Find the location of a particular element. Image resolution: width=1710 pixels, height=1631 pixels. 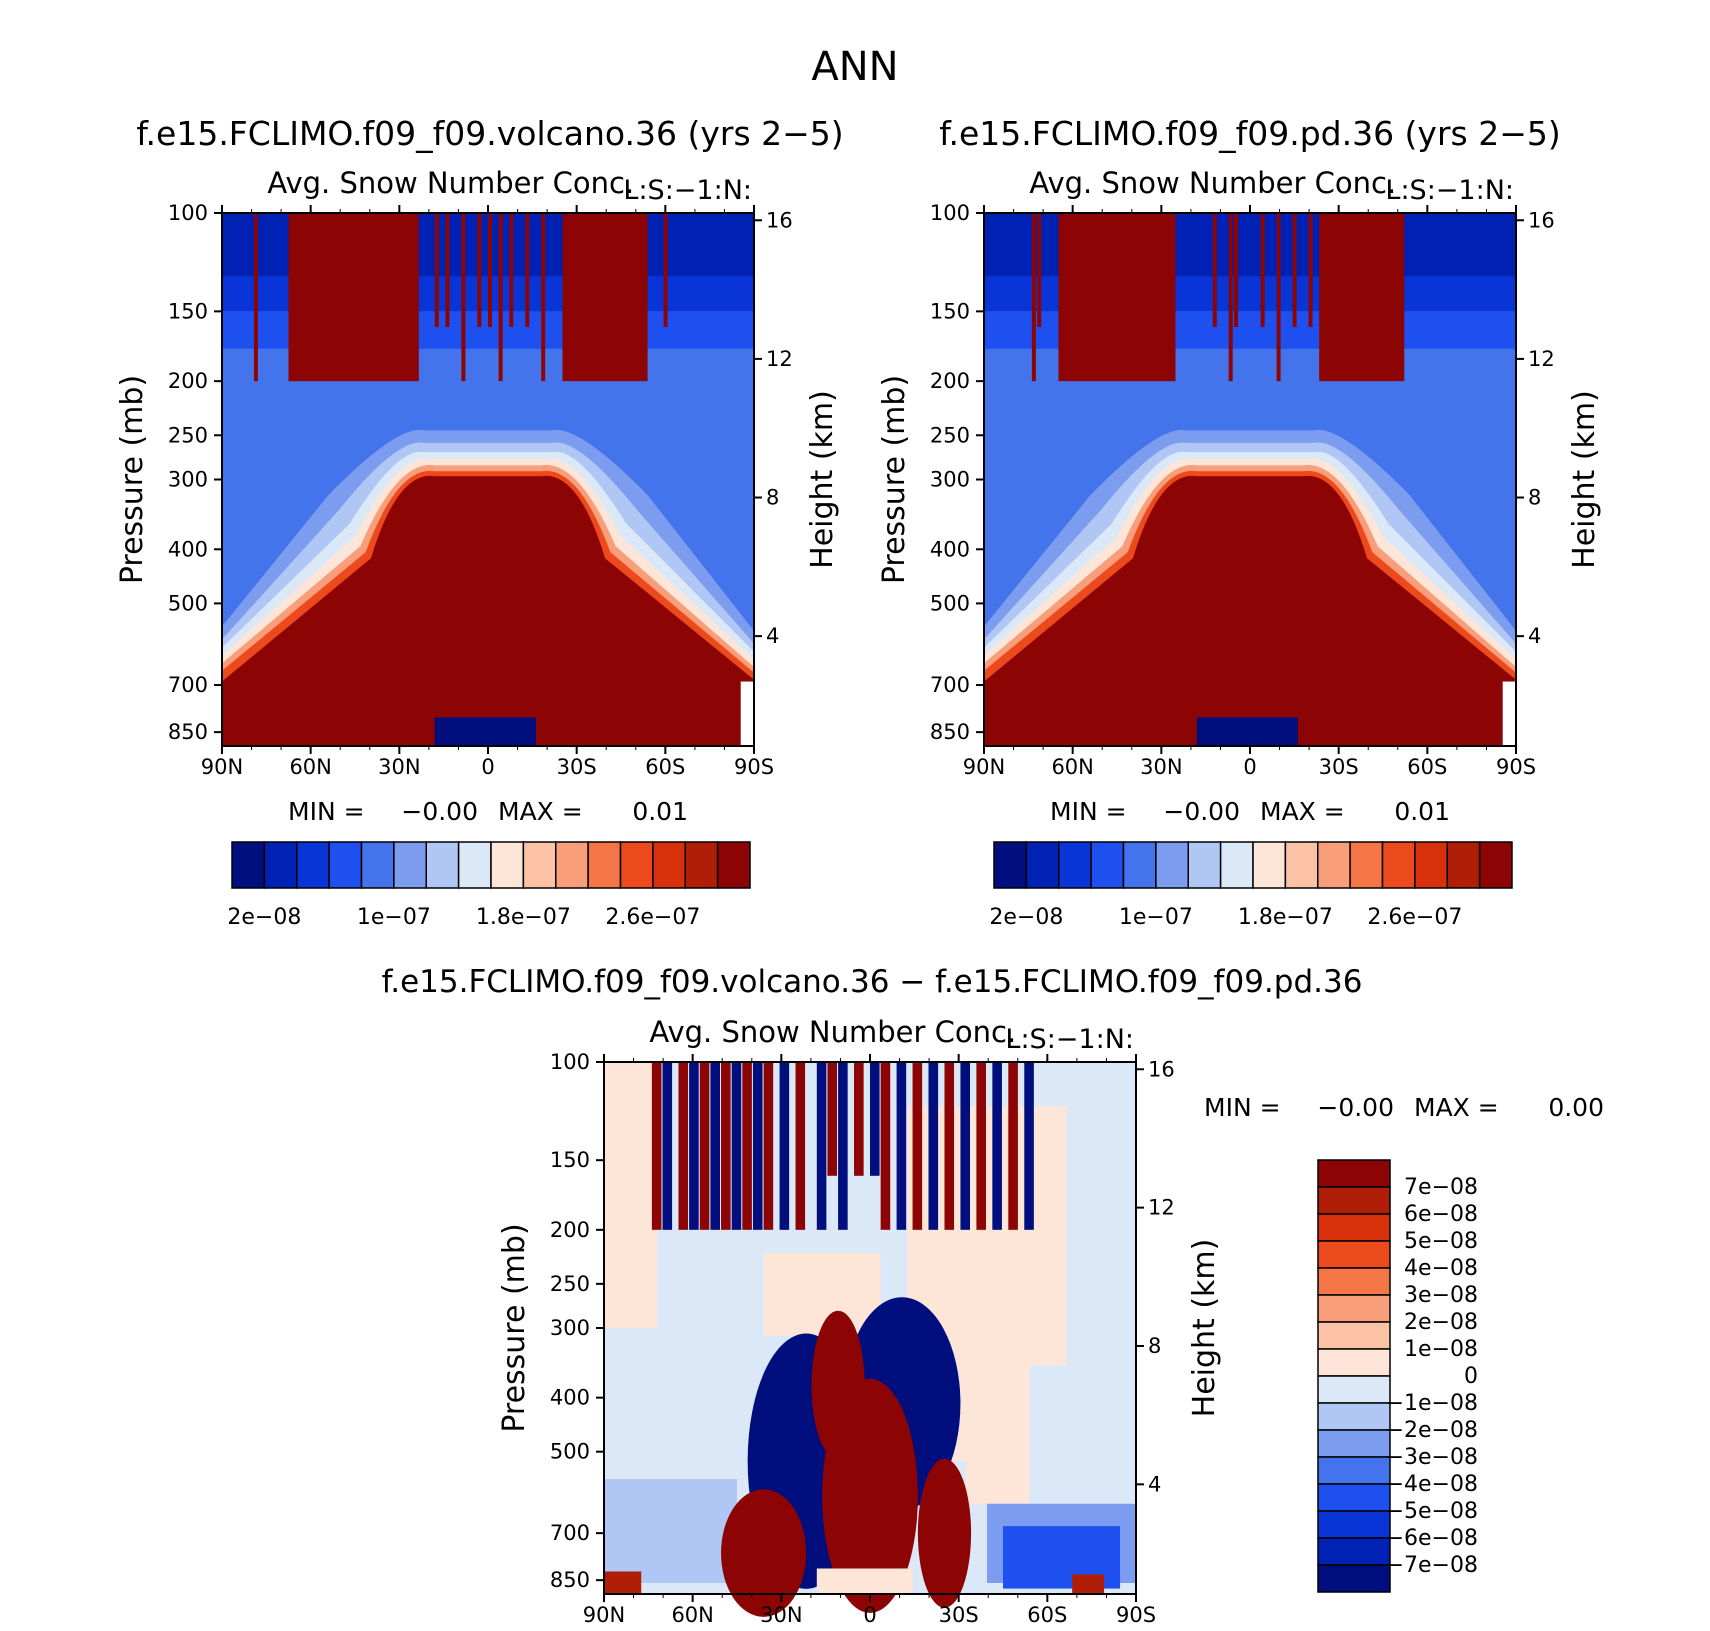

colorbar-label: −3e−08 is located at coordinates (1432, 1457).